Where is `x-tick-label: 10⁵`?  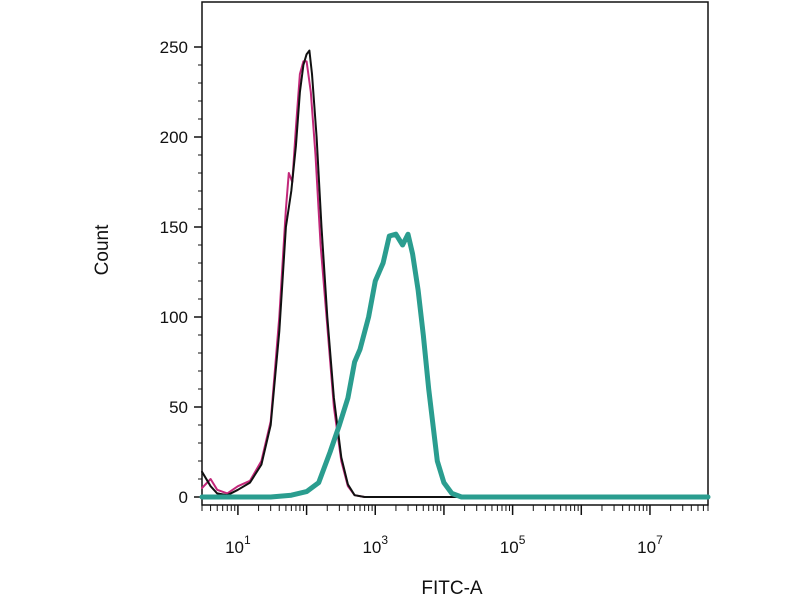
x-tick-label: 10⁵ is located at coordinates (513, 545).